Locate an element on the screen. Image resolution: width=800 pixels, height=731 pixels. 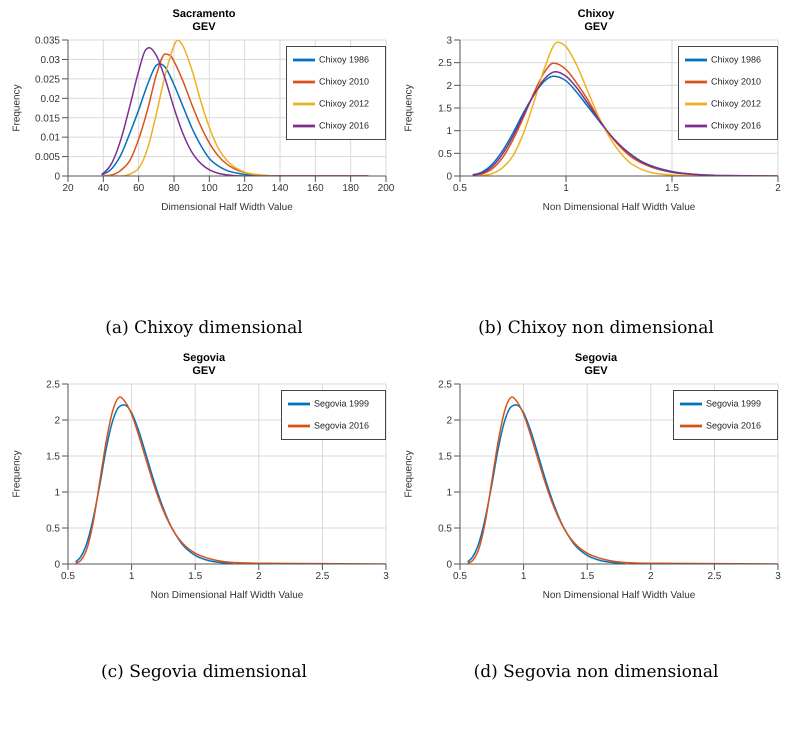
x-tick-label: 120 is located at coordinates (245, 188).